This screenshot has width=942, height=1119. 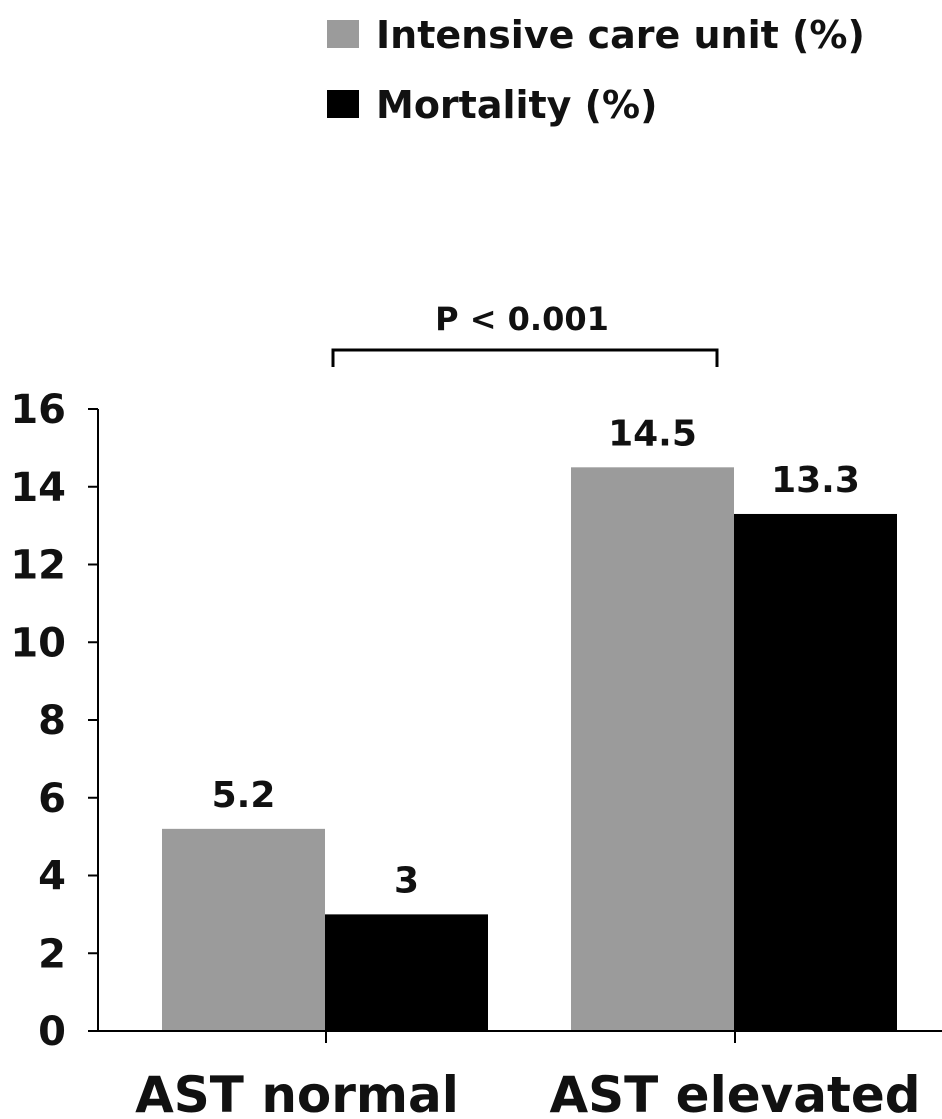 I want to click on y-tick-label: 10, so click(x=38, y=643).